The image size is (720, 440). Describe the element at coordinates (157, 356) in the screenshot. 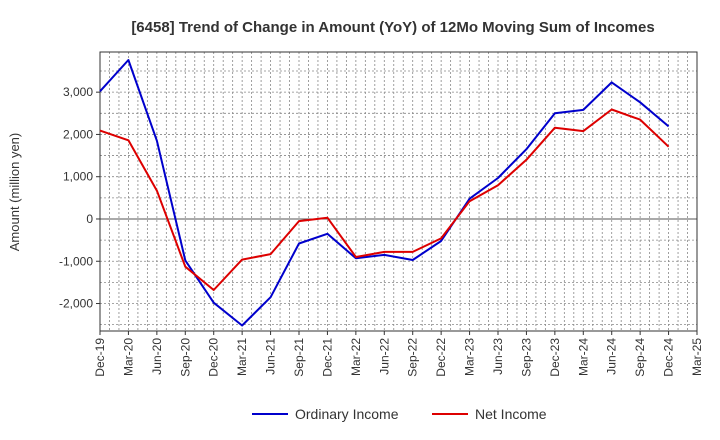

I see `x-tick-label: Jun-20` at that location.